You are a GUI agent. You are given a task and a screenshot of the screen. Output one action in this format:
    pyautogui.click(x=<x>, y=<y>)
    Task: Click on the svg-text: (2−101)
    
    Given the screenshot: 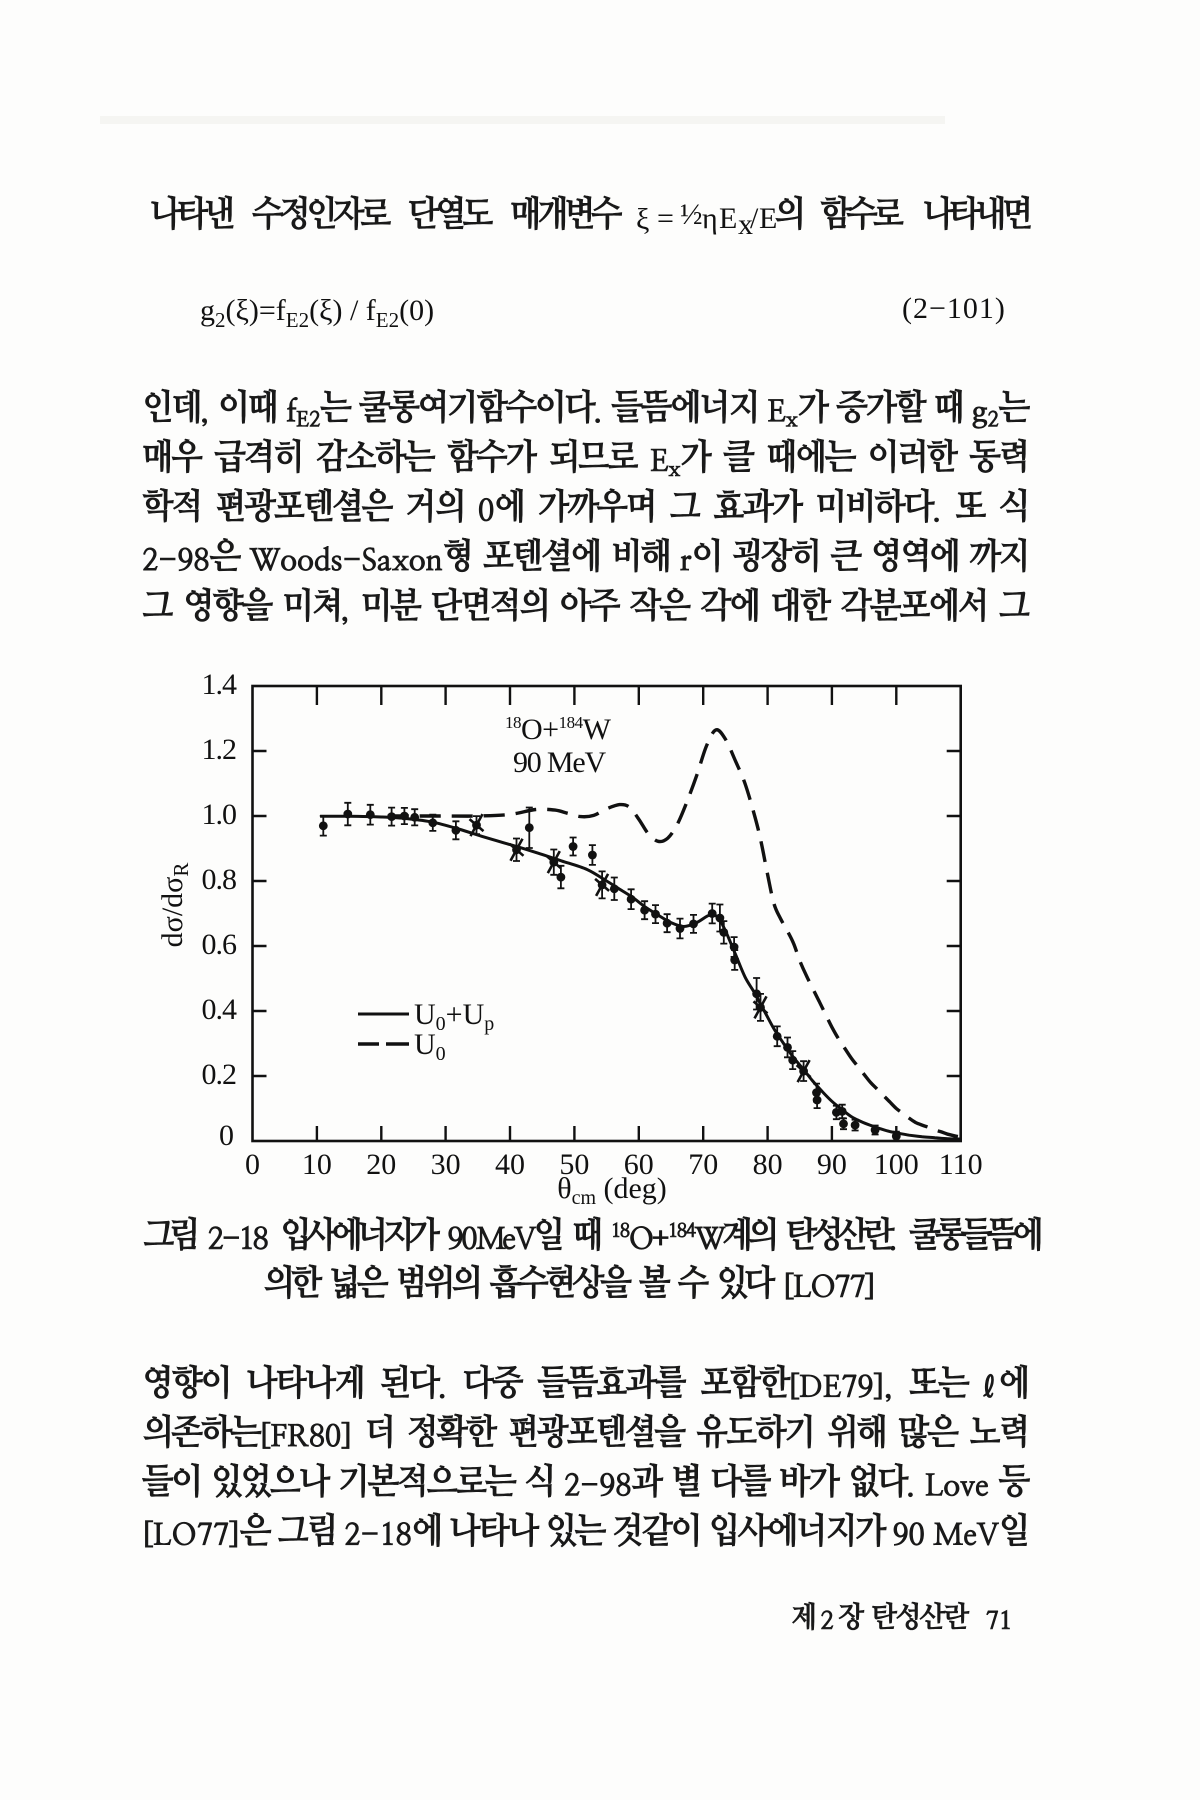 What is the action you would take?
    pyautogui.click(x=954, y=308)
    